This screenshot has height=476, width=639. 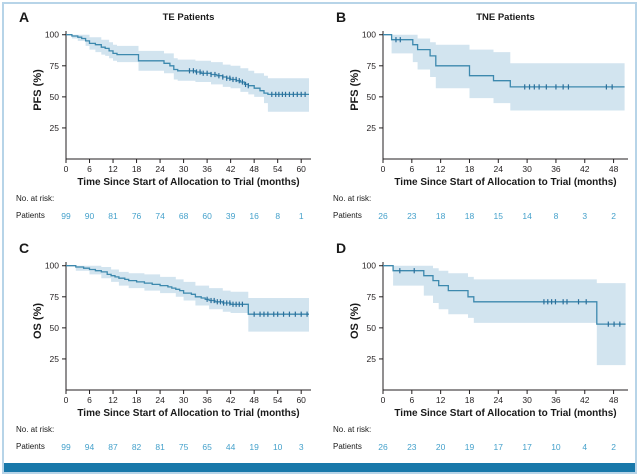 What do you see at coordinates (347, 215) in the screenshot?
I see `panel-b-risk-row-label: Patients` at bounding box center [347, 215].